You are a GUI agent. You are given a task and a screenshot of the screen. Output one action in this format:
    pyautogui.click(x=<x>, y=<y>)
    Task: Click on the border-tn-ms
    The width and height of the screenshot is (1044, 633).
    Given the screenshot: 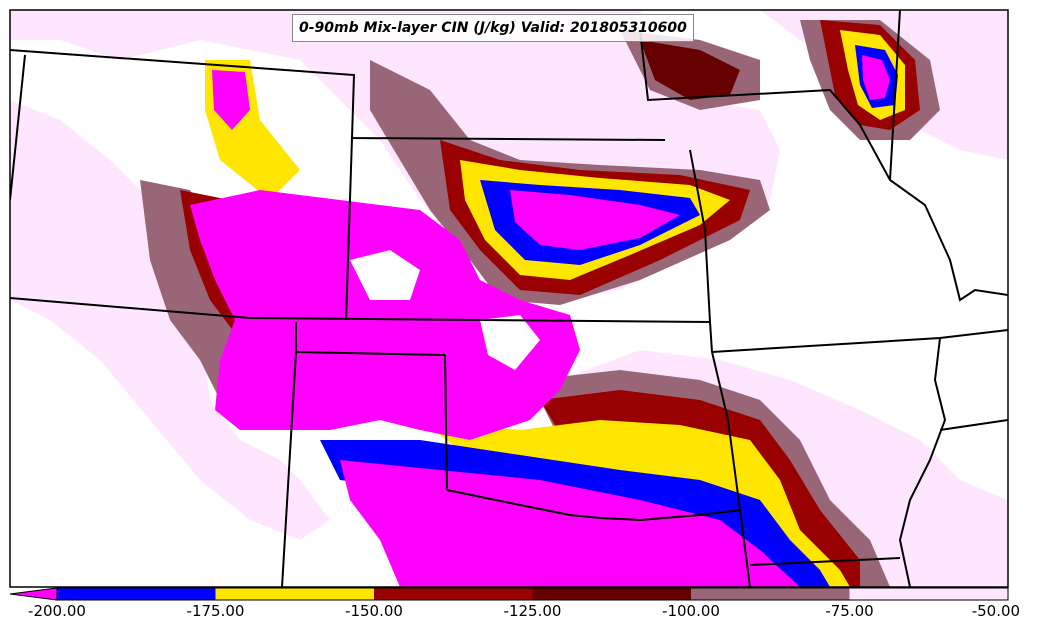 What is the action you would take?
    pyautogui.click(x=973, y=425)
    